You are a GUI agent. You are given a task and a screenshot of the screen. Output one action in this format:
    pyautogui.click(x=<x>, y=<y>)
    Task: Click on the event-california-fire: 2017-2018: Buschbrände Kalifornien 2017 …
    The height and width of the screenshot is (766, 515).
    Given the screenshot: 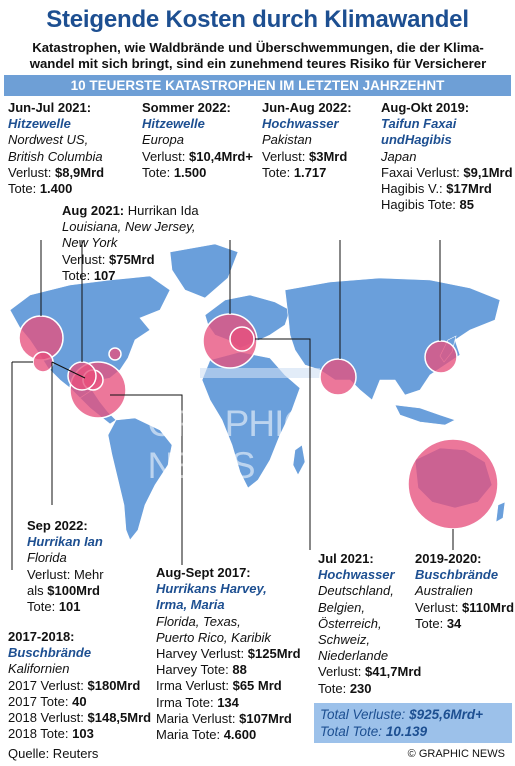 What is the action you would take?
    pyautogui.click(x=79, y=685)
    